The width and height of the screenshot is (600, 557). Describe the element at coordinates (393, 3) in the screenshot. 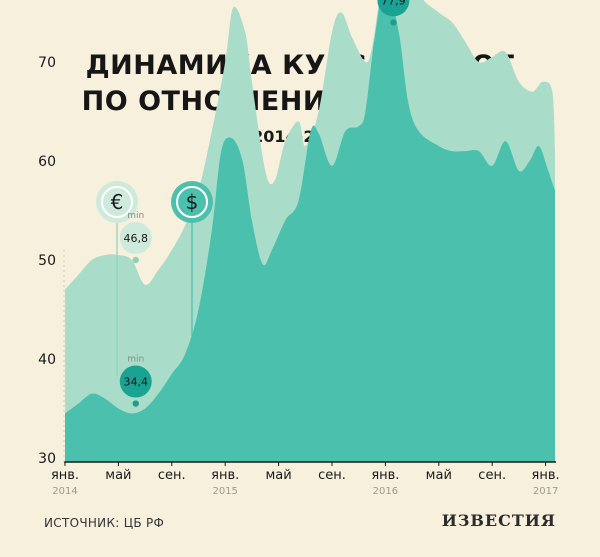

I see `annotation-value: 77,9` at that location.